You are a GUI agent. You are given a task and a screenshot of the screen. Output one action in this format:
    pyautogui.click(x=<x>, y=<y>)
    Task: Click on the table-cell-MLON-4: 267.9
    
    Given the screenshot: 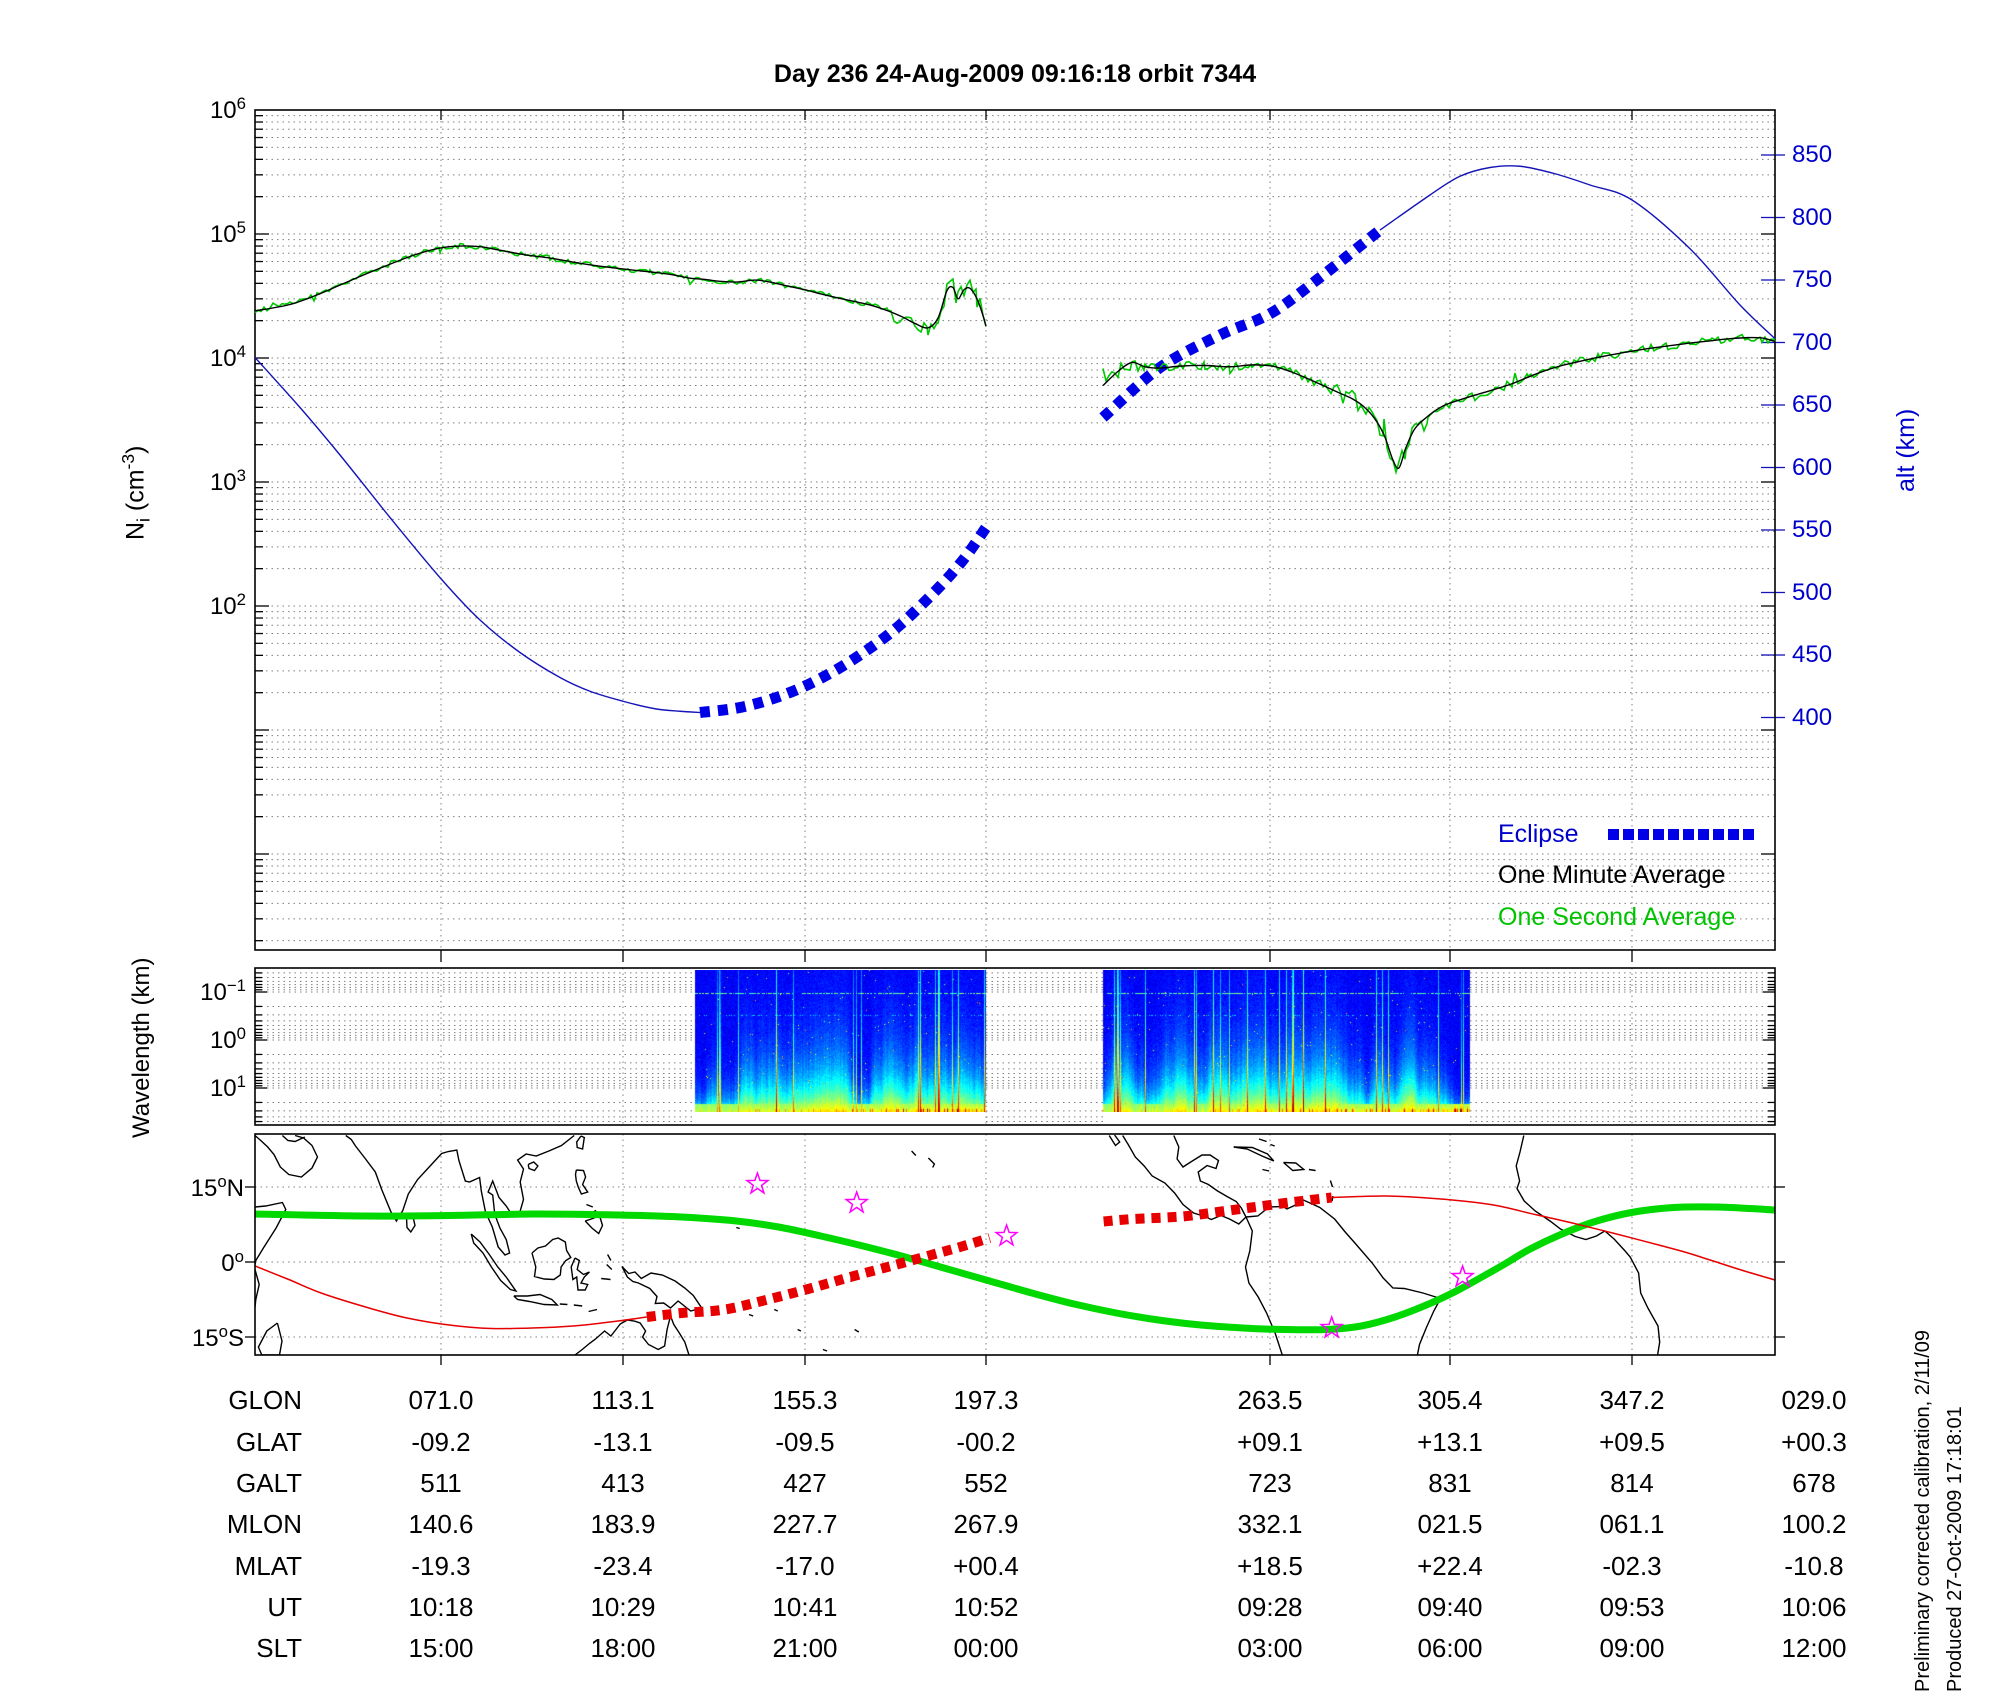 What is the action you would take?
    pyautogui.click(x=986, y=1524)
    